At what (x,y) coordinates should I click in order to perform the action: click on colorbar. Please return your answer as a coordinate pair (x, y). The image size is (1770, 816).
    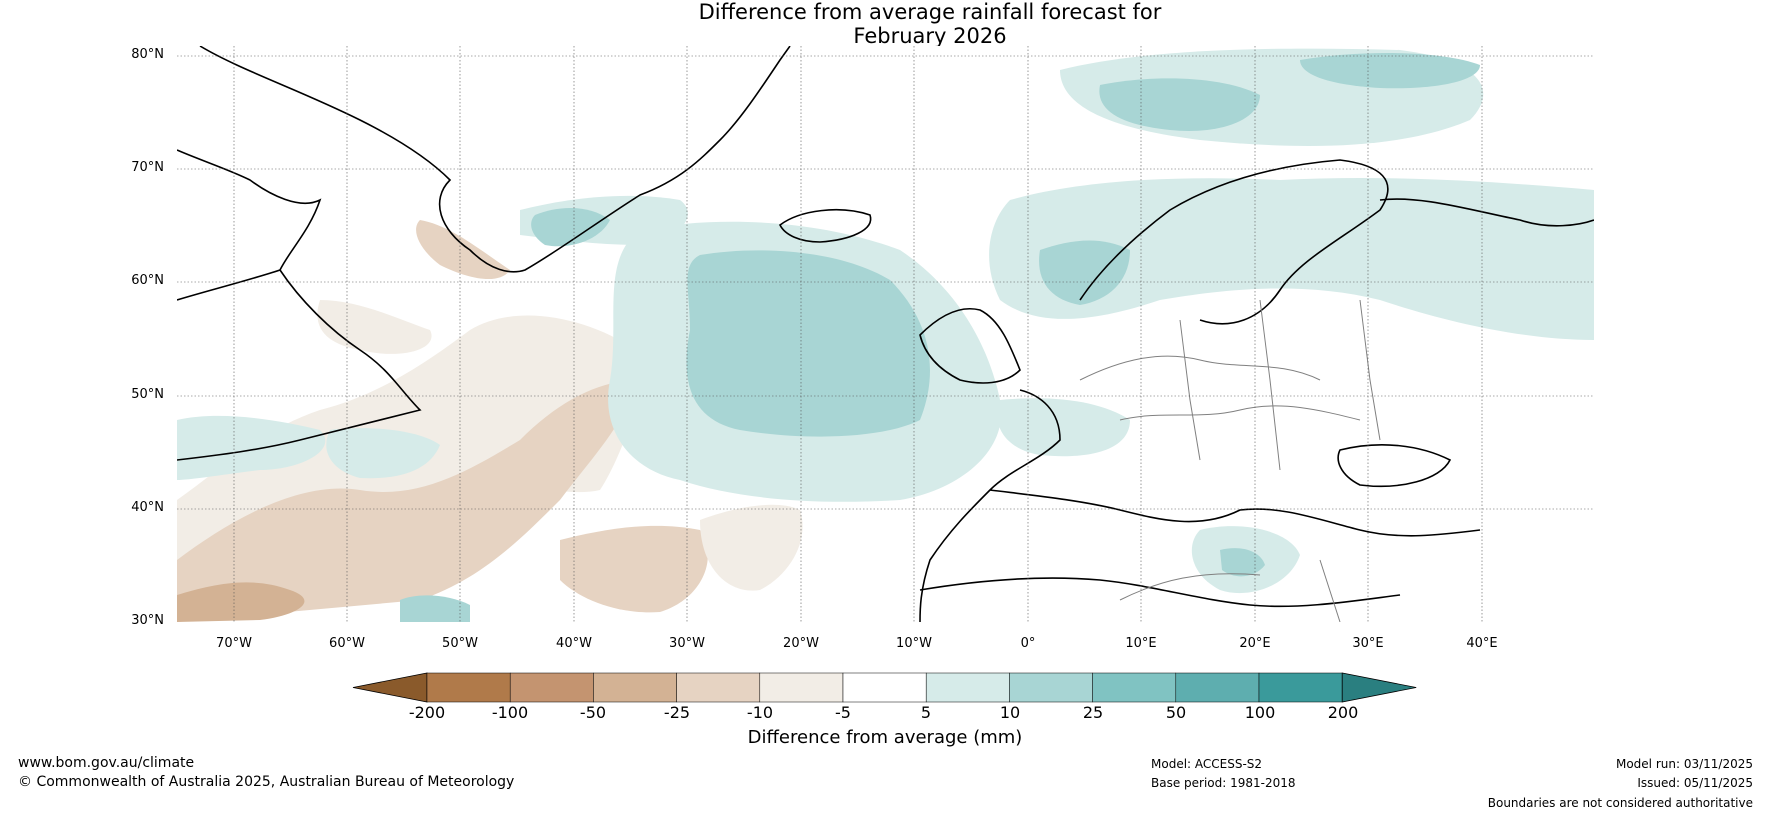
    Looking at the image, I should click on (884, 687).